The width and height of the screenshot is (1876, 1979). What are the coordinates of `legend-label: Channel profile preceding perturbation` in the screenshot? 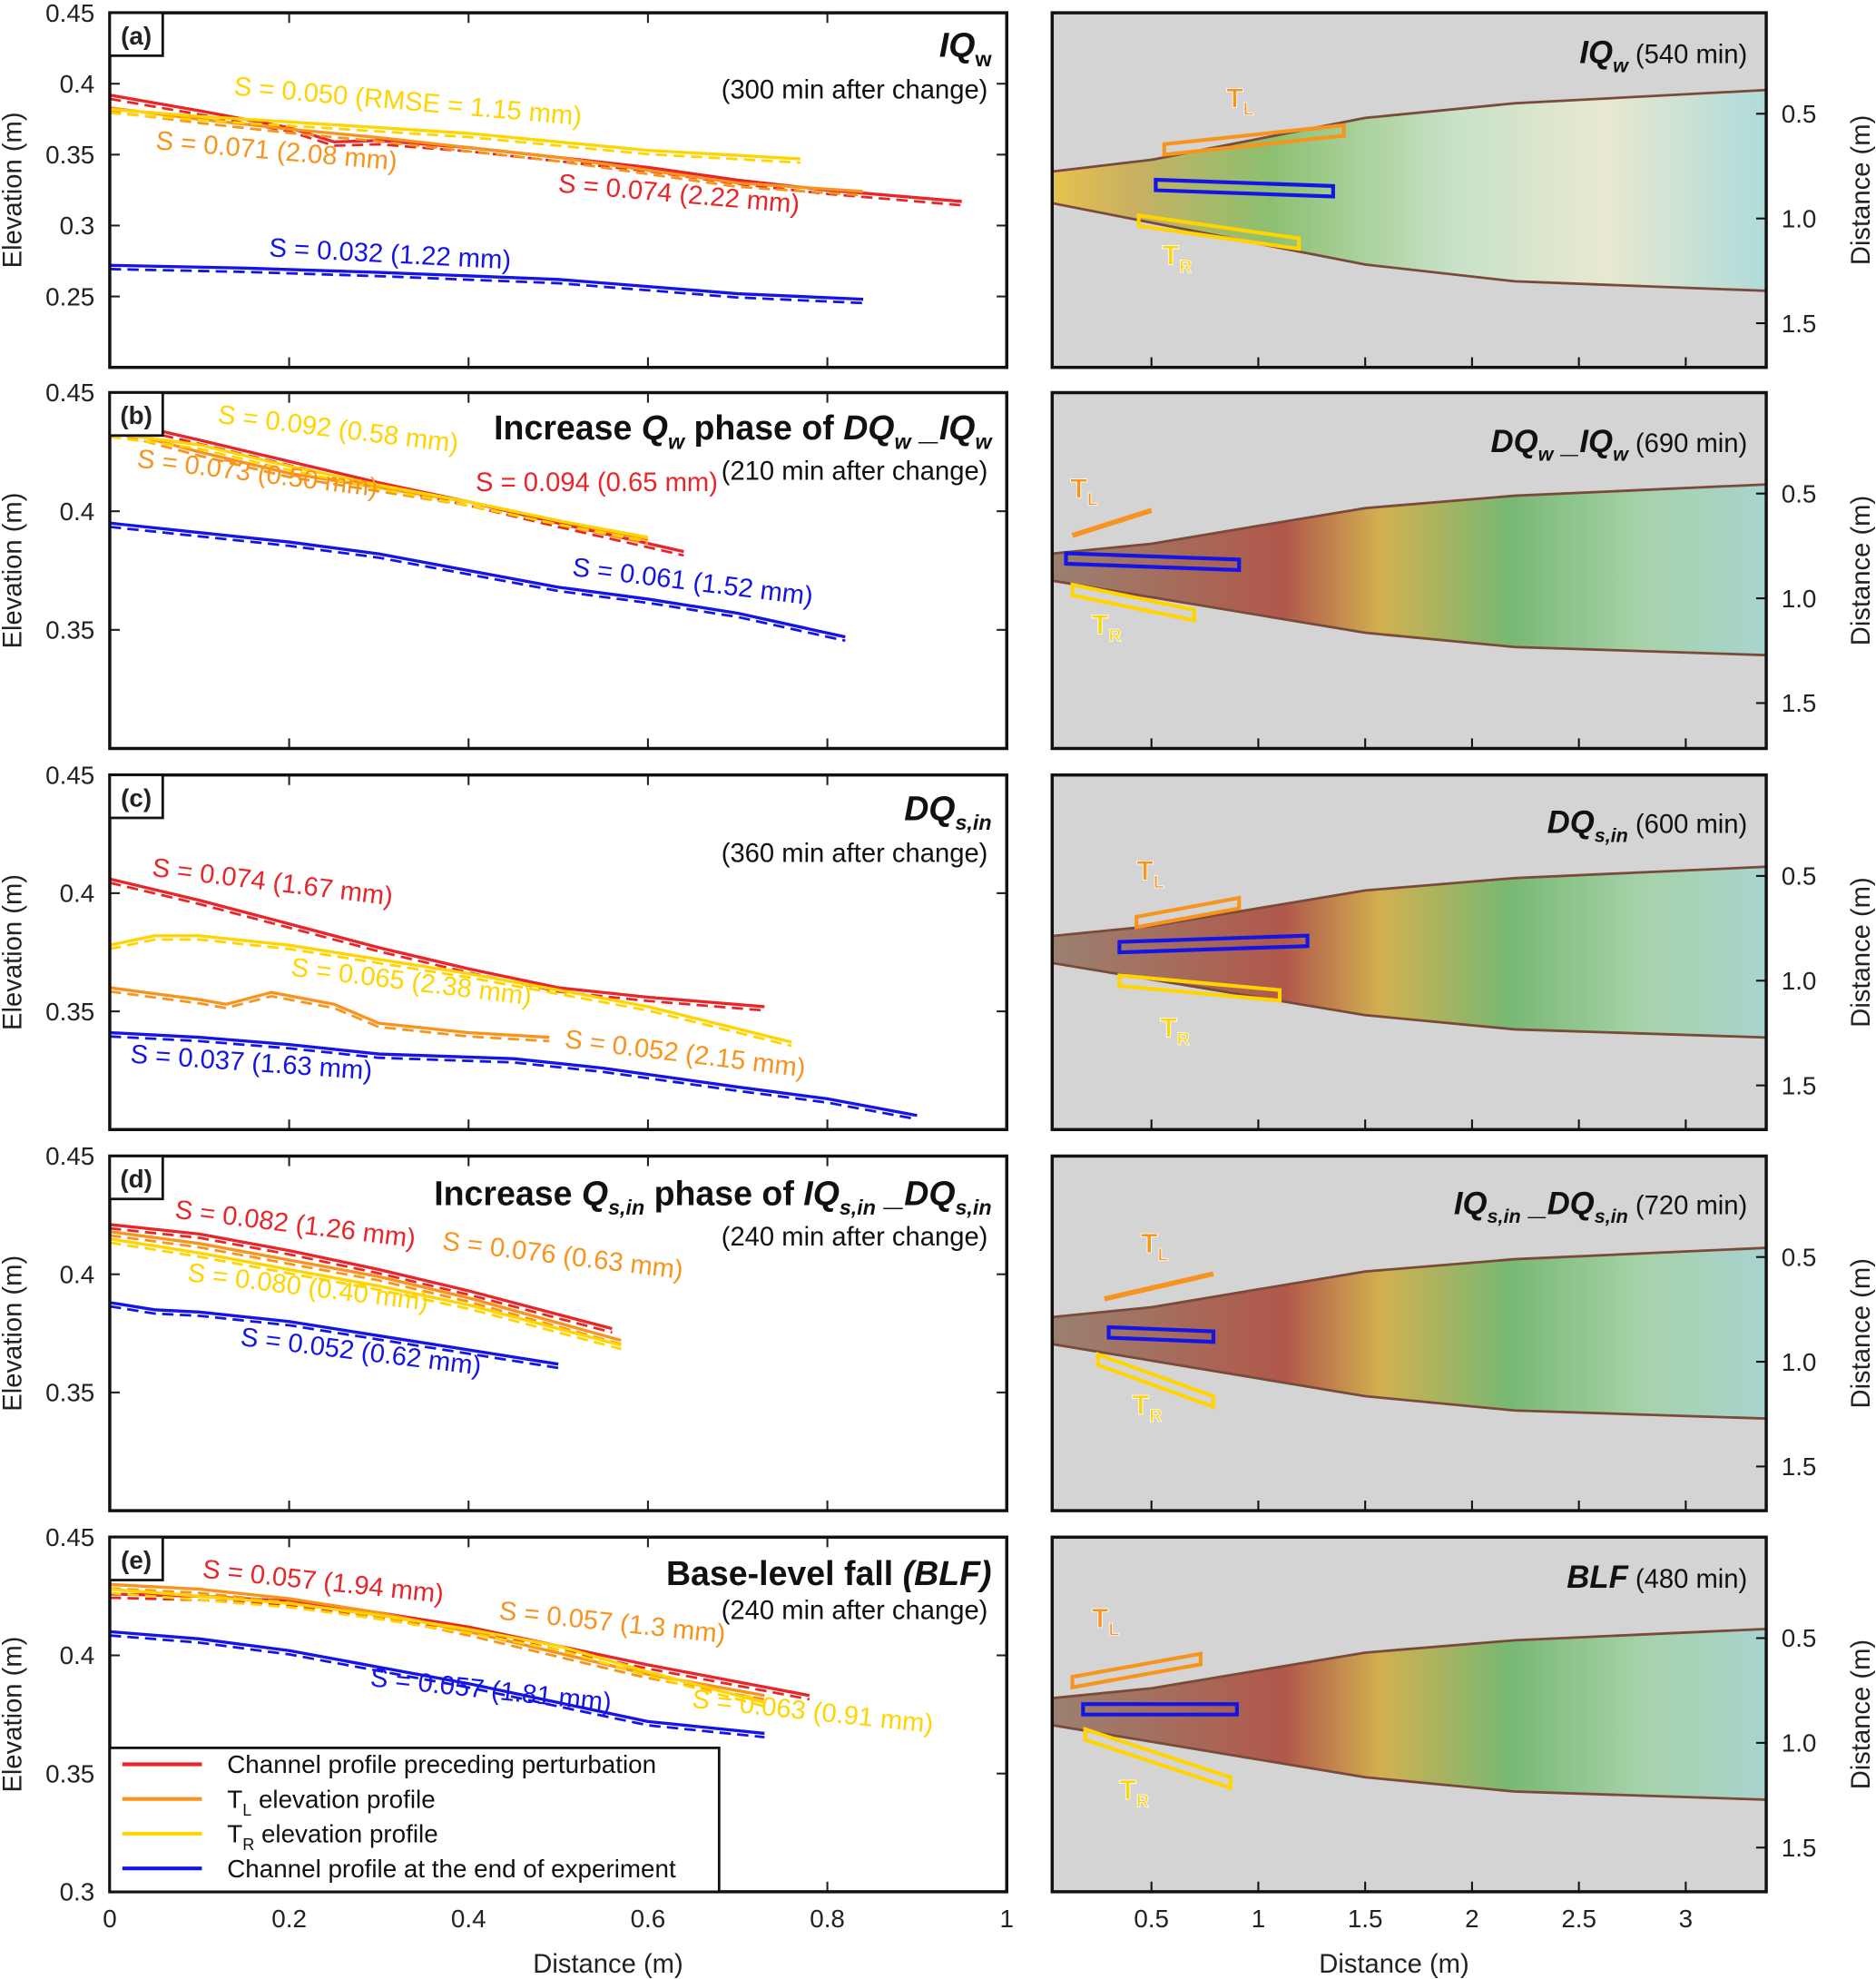 It's located at (441, 1764).